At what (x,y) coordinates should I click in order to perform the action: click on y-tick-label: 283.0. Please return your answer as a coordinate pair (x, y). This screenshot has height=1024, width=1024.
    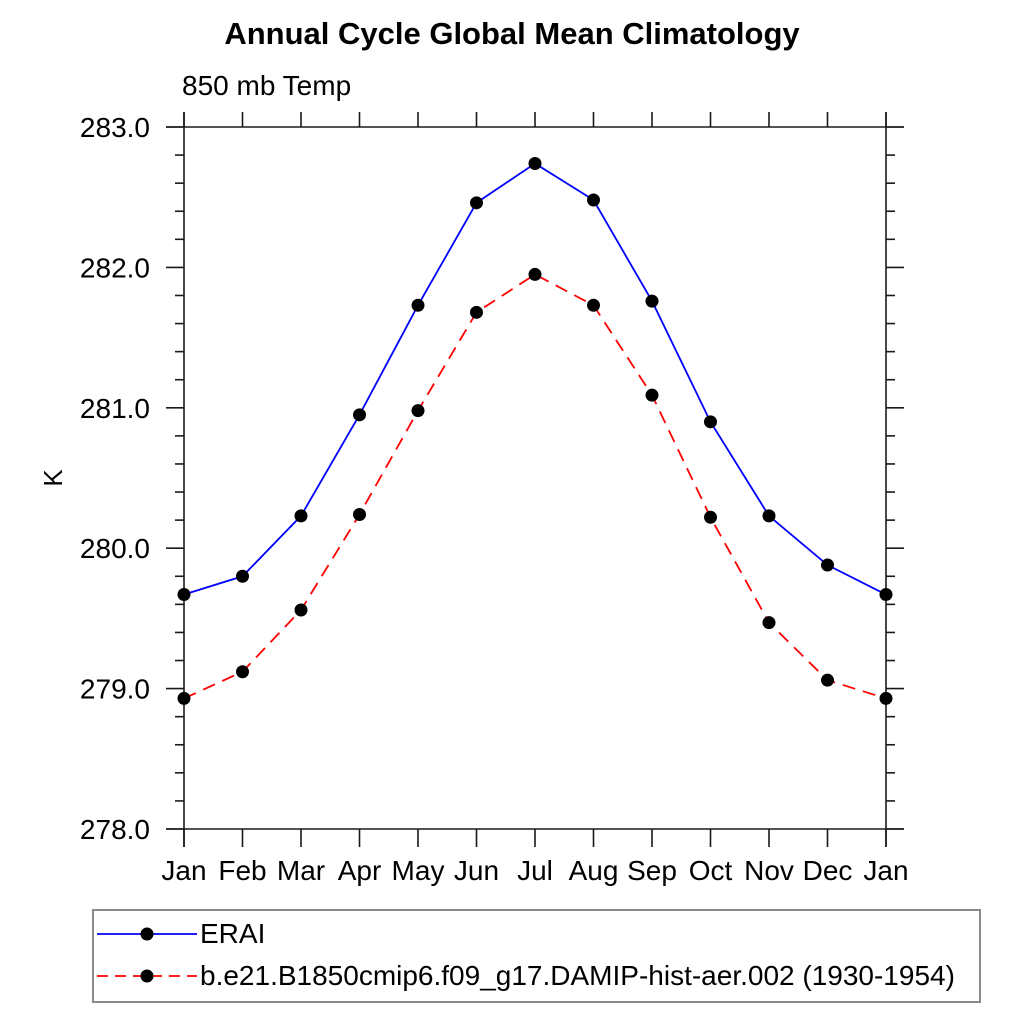
    Looking at the image, I should click on (115, 127).